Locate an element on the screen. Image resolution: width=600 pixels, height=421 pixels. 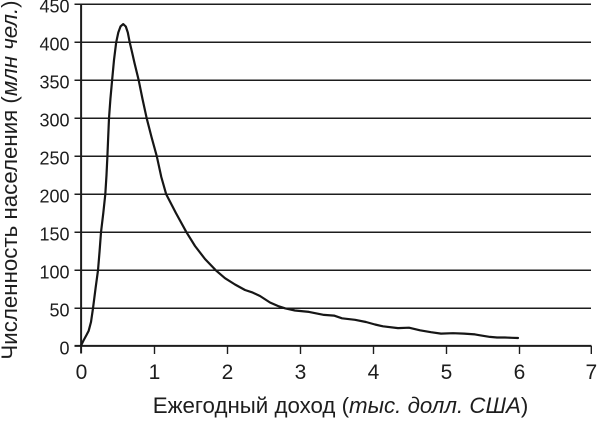
svg-text: 150 is located at coordinates (54, 235).